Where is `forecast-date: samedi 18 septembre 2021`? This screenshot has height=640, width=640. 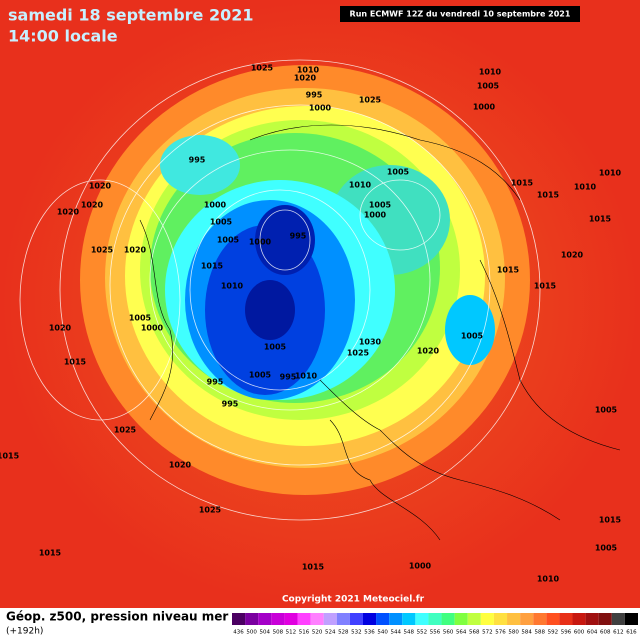 forecast-date: samedi 18 septembre 2021 is located at coordinates (130, 15).